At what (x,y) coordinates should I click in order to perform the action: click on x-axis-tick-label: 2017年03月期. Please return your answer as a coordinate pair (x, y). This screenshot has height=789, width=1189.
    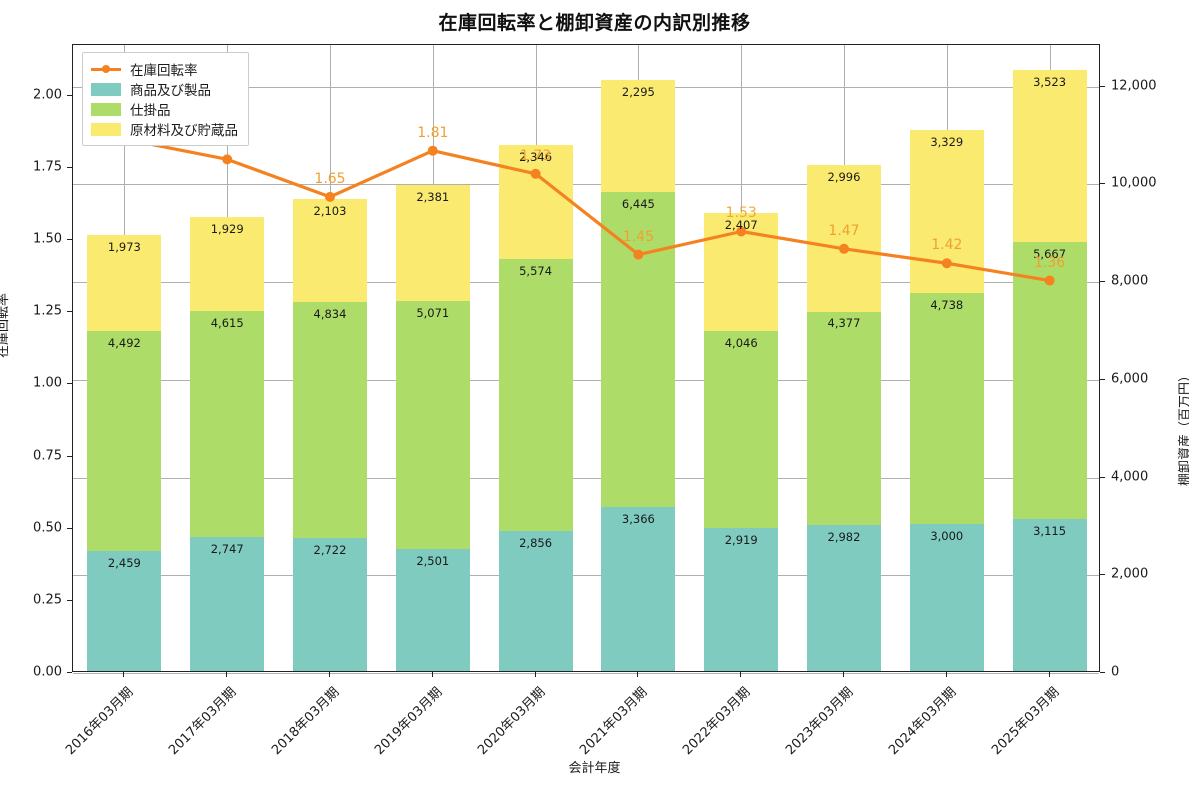
    Looking at the image, I should click on (203, 721).